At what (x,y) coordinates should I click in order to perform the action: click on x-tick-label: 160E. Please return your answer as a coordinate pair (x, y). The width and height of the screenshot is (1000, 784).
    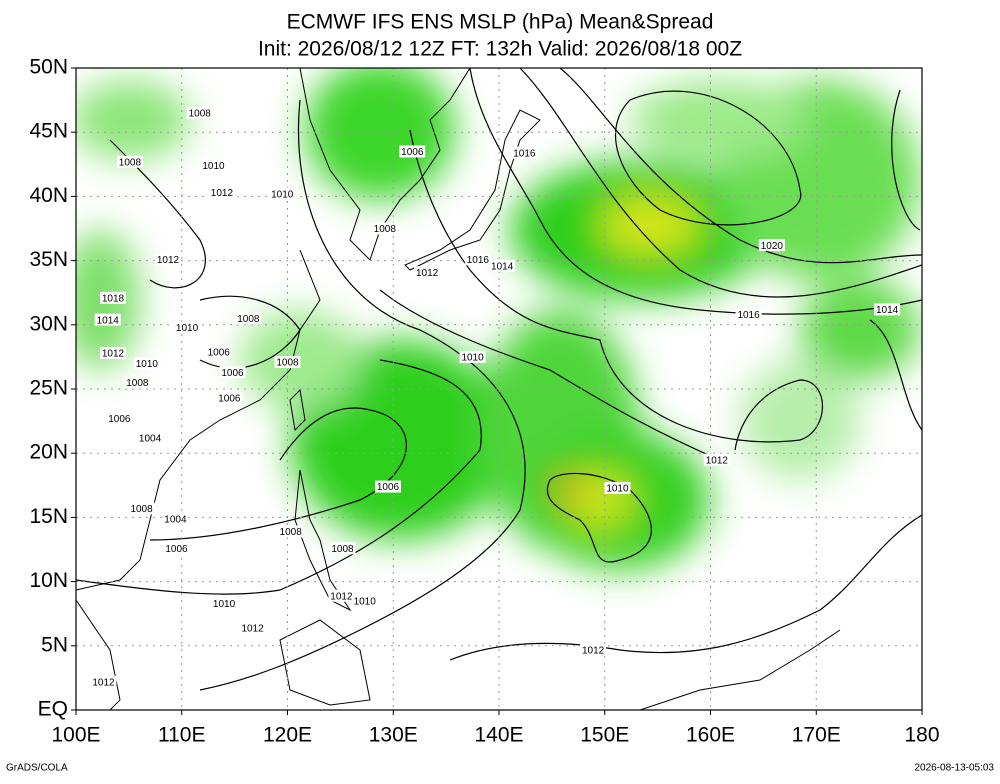
    Looking at the image, I should click on (710, 735).